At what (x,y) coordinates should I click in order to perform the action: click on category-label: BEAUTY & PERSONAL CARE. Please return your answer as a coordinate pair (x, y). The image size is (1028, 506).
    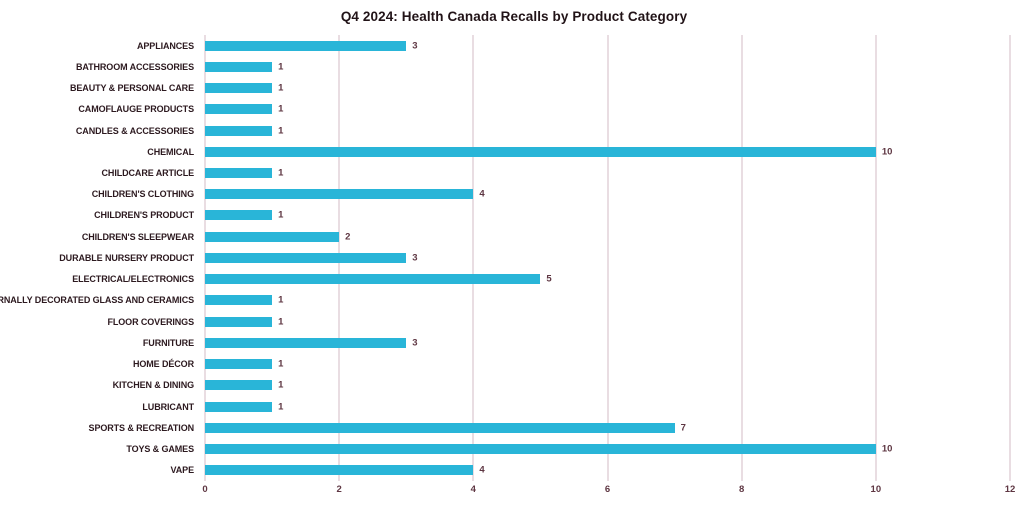
    Looking at the image, I should click on (132, 88).